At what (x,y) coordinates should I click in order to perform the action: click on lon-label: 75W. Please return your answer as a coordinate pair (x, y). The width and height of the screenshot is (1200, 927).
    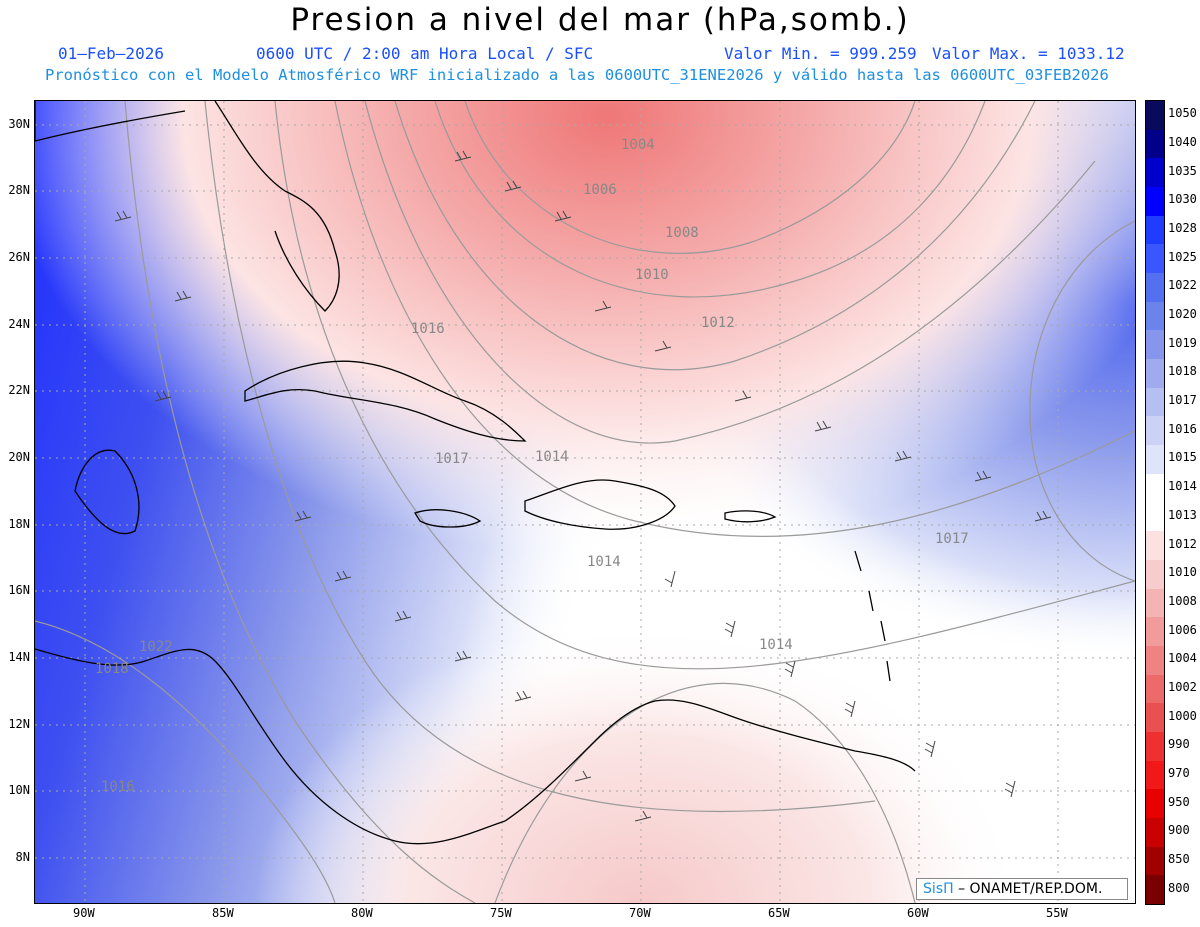
    Looking at the image, I should click on (501, 913).